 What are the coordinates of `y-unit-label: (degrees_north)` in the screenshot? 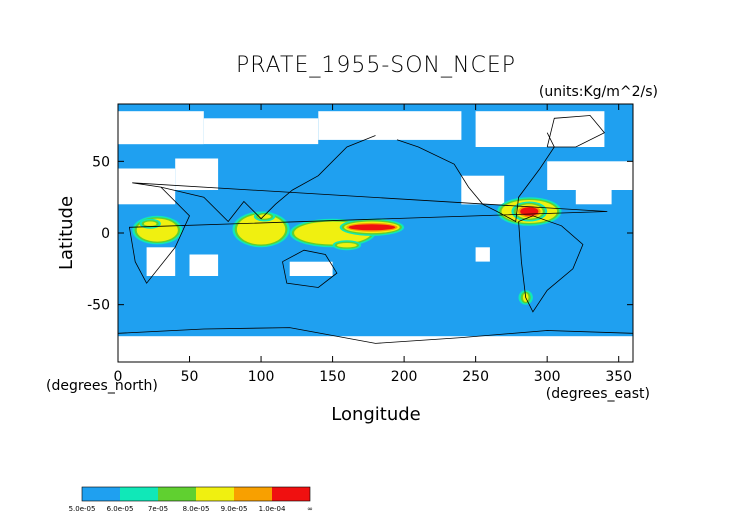 It's located at (102, 386).